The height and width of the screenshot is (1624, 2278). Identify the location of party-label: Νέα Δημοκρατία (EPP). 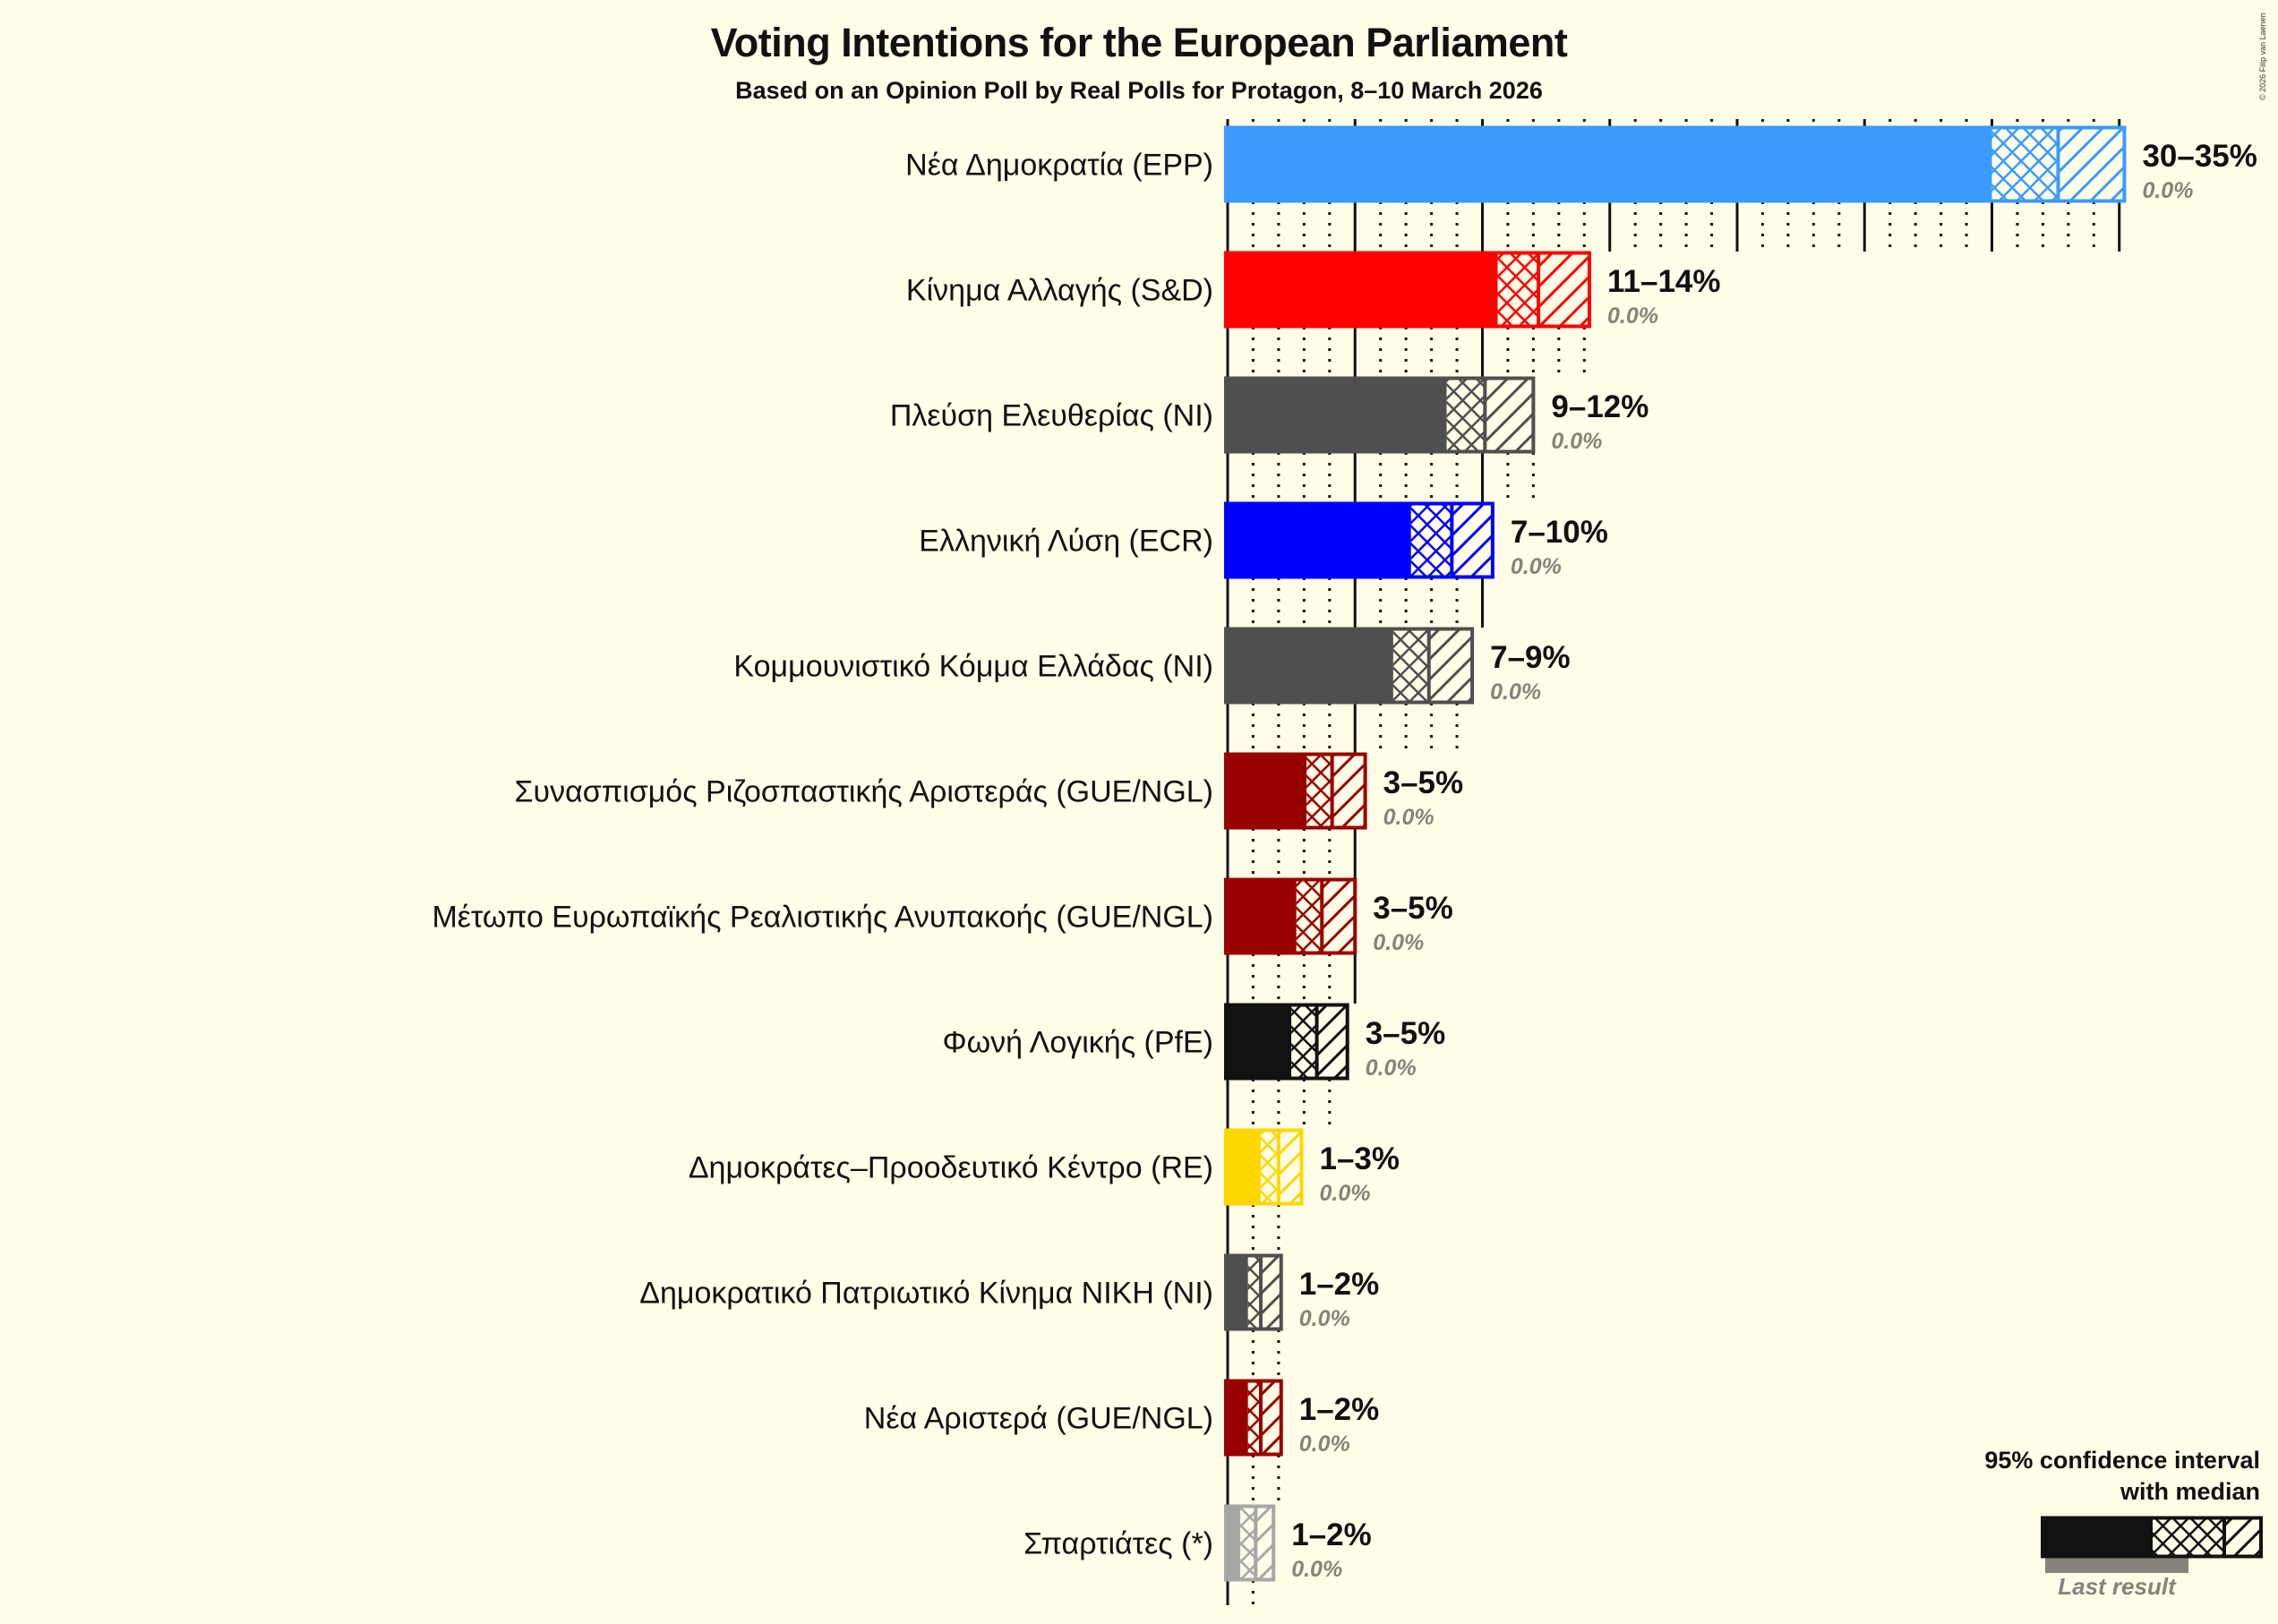
(1059, 166).